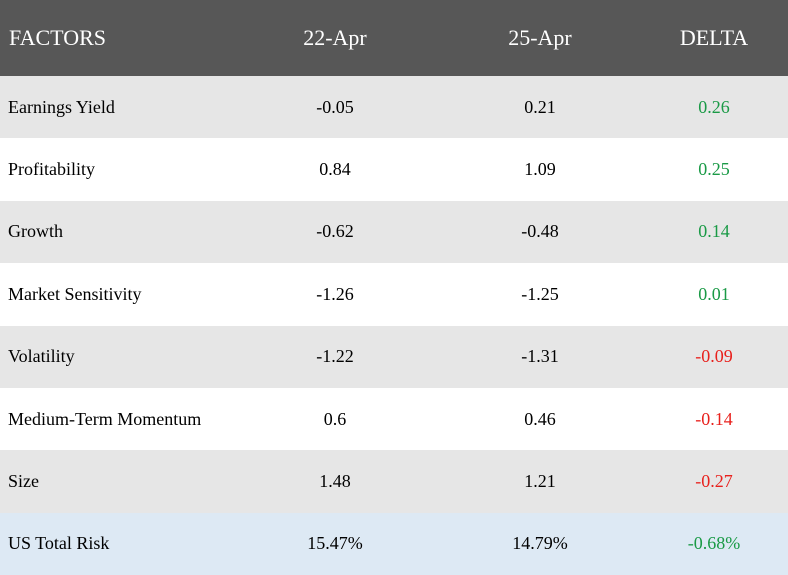 This screenshot has height=575, width=788. Describe the element at coordinates (540, 481) in the screenshot. I see `apr25-cell: 1.21` at that location.